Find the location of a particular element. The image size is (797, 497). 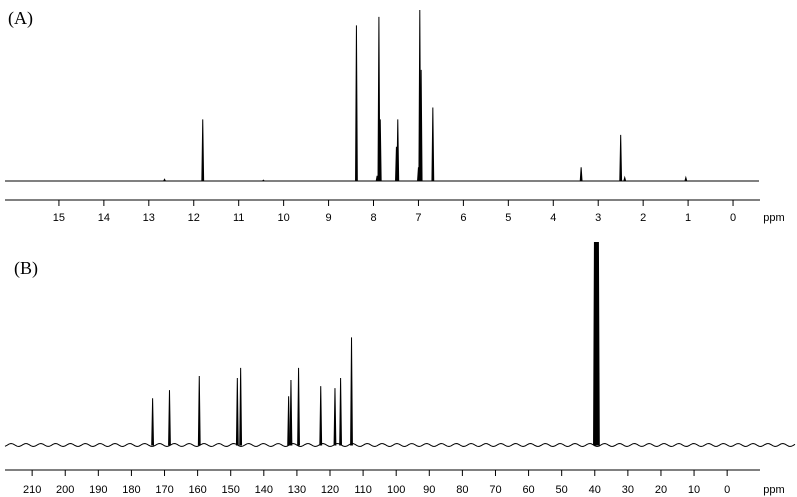

x-tick-label: 130 is located at coordinates (297, 490).